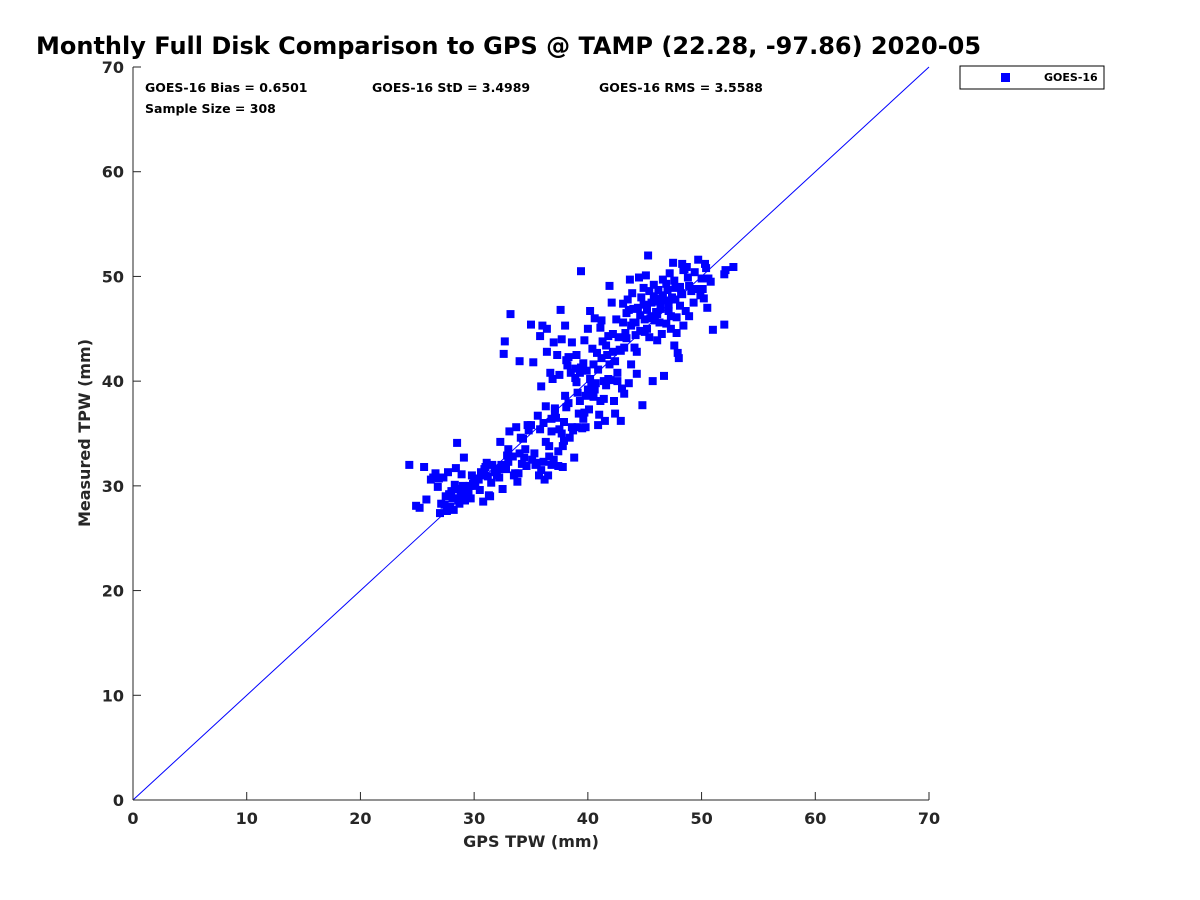 Image resolution: width=1200 pixels, height=900 pixels. I want to click on x-axis-label: GPS TPW (mm), so click(531, 841).